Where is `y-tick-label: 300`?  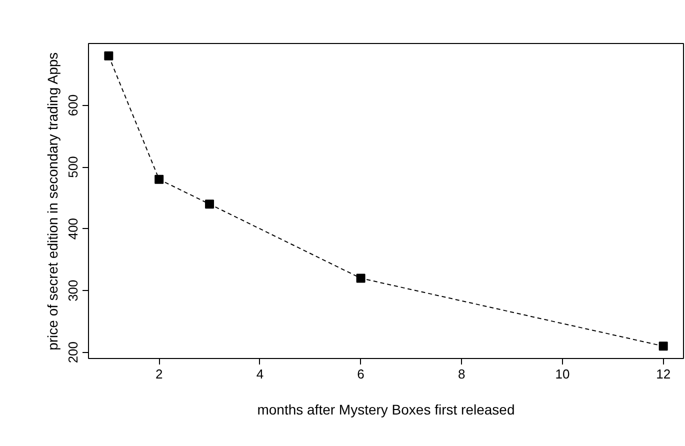 y-tick-label: 300 is located at coordinates (73, 291).